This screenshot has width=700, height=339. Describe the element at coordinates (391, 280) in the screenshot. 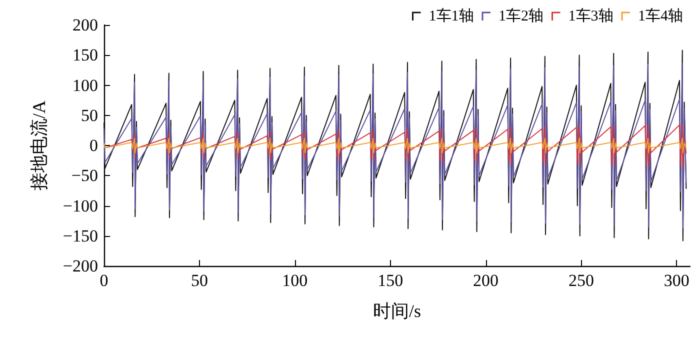

I see `x-tick-label: 150` at that location.